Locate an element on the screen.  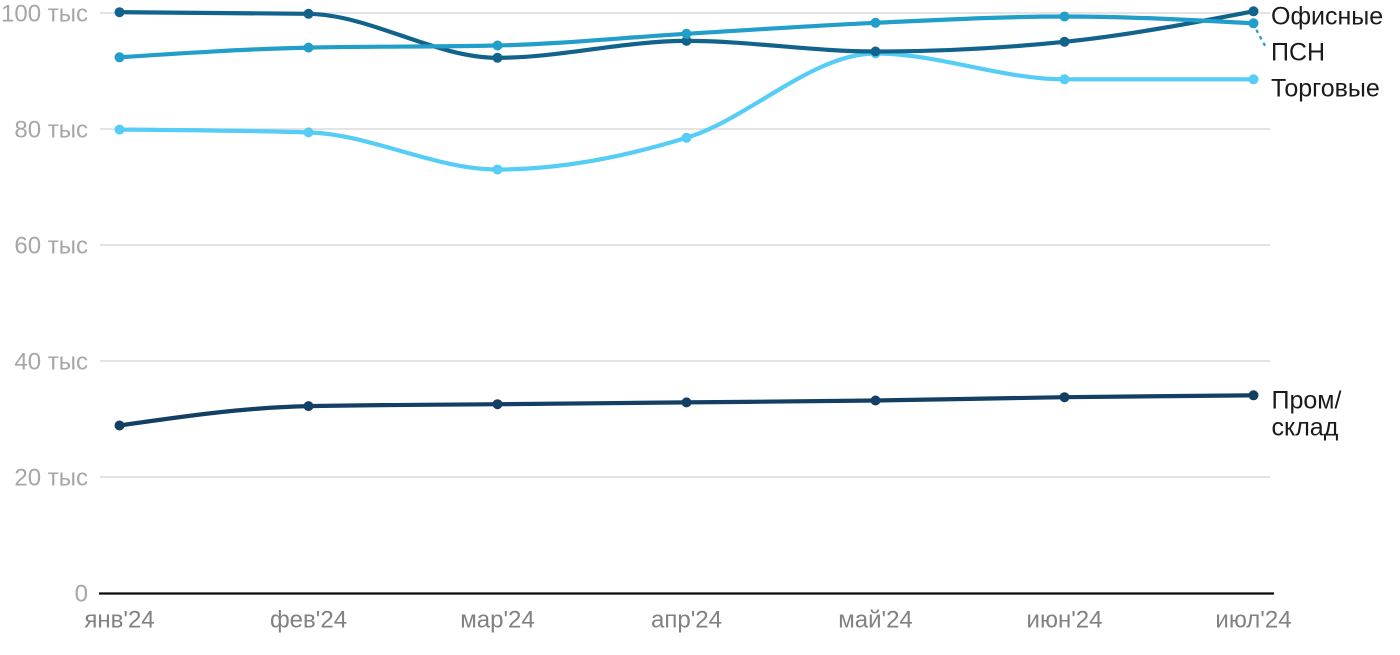
svg-text: Торговые is located at coordinates (1325, 89).